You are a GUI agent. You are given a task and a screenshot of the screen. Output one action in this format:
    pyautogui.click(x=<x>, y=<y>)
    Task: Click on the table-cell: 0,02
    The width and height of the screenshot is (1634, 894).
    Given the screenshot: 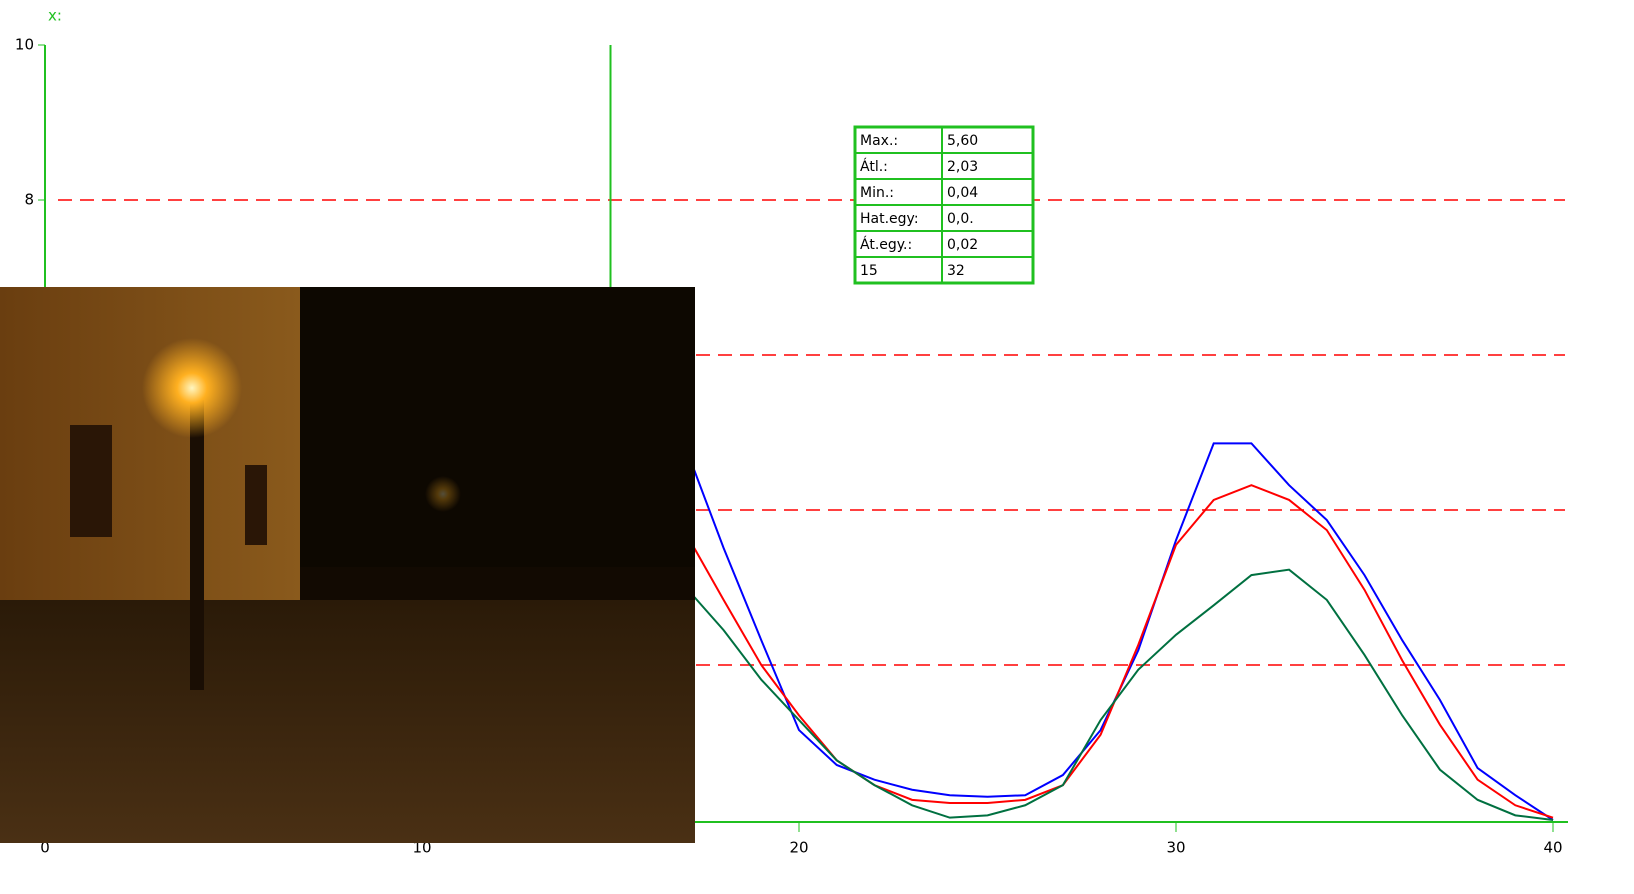 What is the action you would take?
    pyautogui.click(x=962, y=245)
    